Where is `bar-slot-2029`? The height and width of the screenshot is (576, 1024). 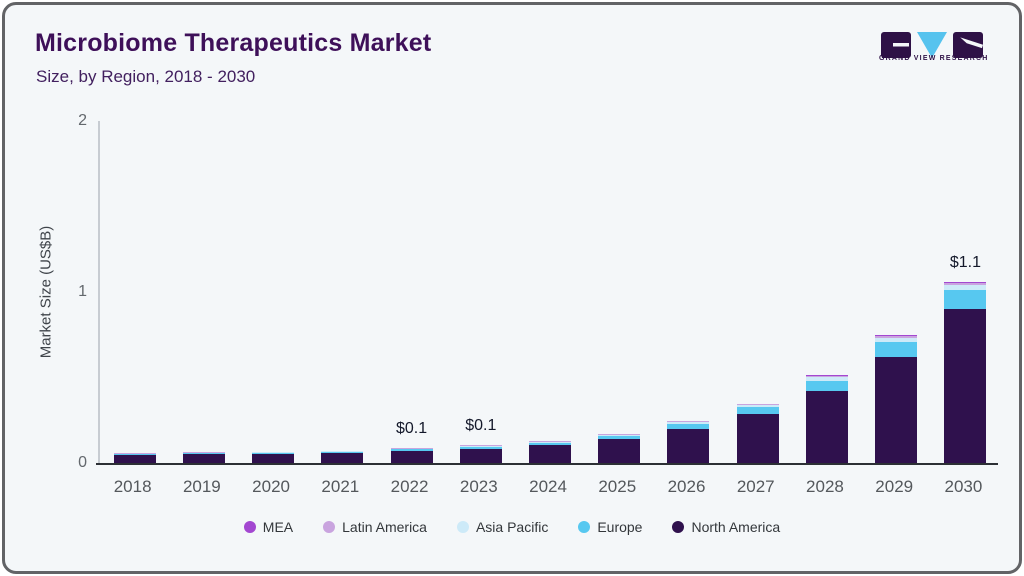
bar-slot-2029 is located at coordinates (896, 292).